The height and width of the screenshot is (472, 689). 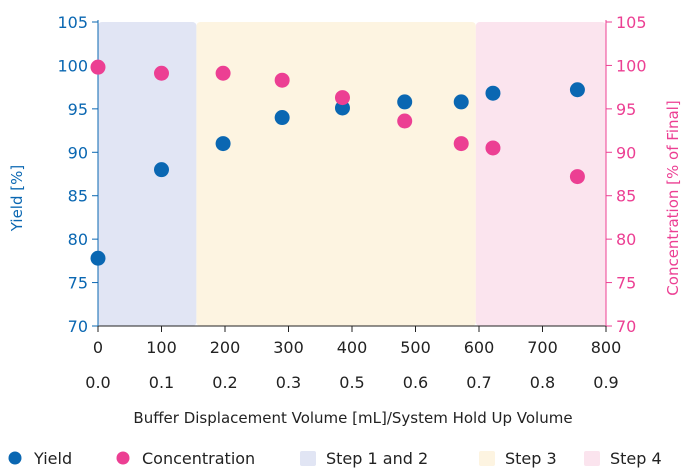 I want to click on x-tick-label: 500, so click(x=415, y=347).